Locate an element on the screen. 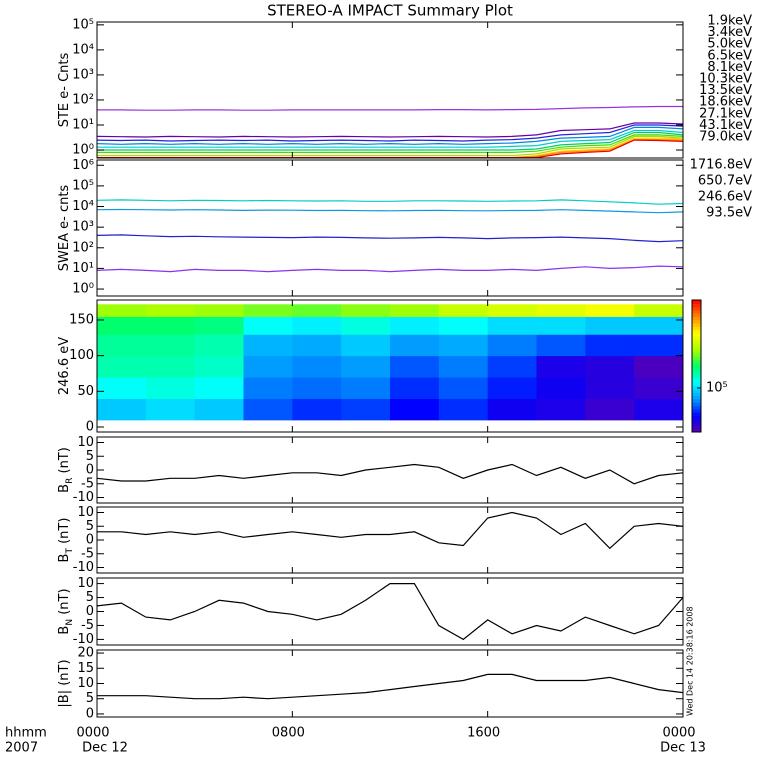  y-axis-label-text: SWEA e- cnts is located at coordinates (64, 228).